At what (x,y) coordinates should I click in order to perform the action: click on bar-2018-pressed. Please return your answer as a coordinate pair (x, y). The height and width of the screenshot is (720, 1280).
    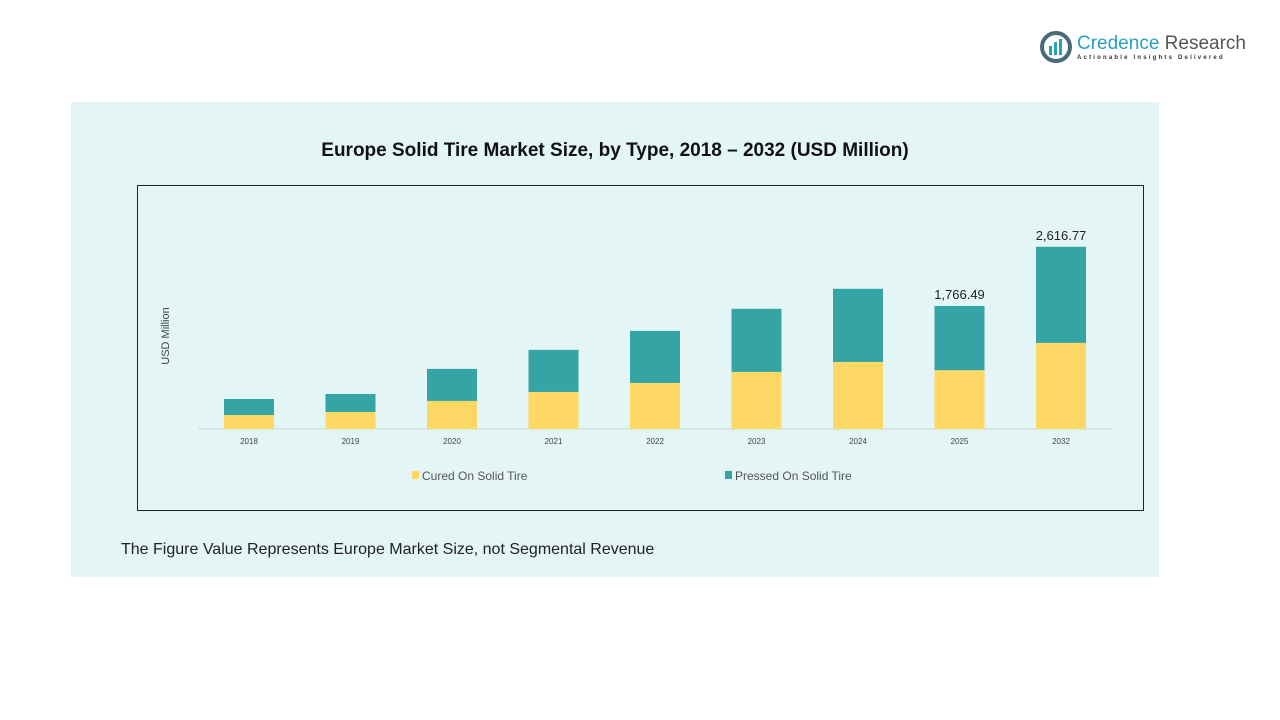
    Looking at the image, I should click on (249, 407).